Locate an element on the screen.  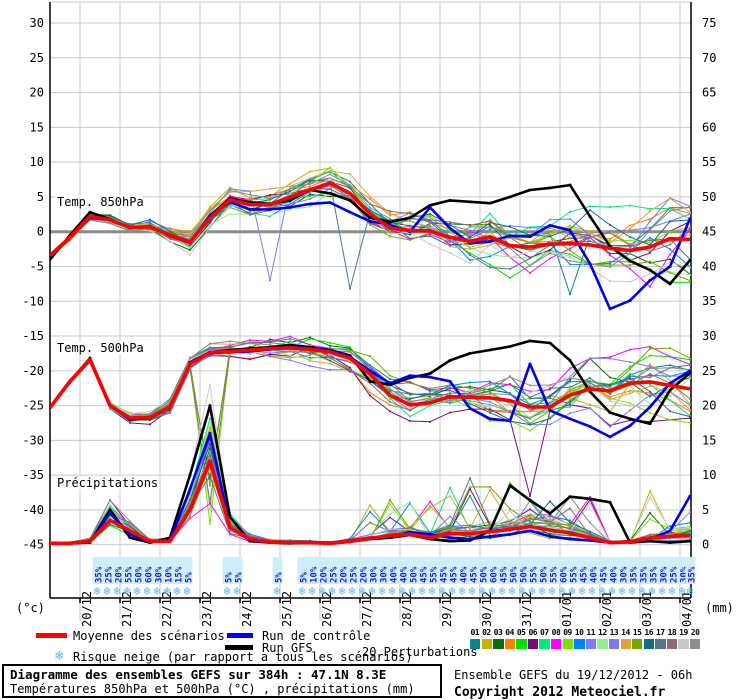
x-date-label: 28/12 is located at coordinates (407, 609).